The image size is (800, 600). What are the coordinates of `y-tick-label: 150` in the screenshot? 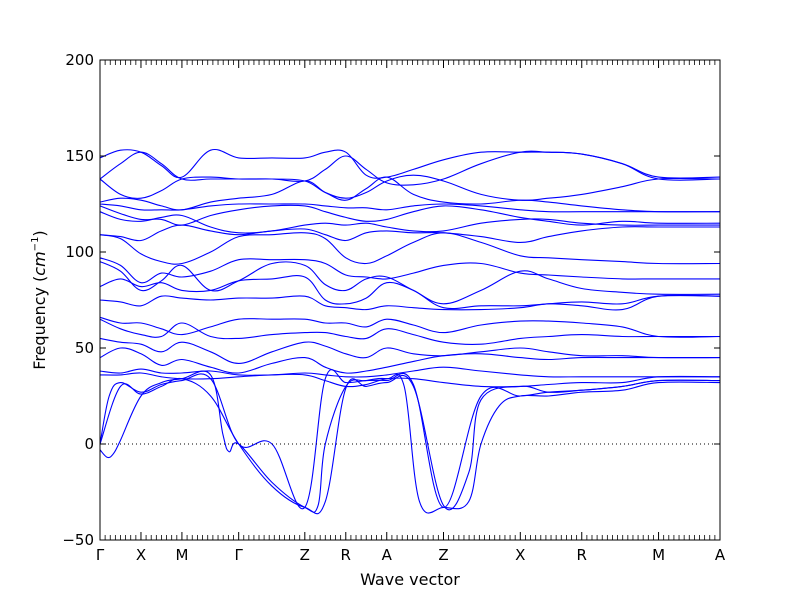 It's located at (79, 156).